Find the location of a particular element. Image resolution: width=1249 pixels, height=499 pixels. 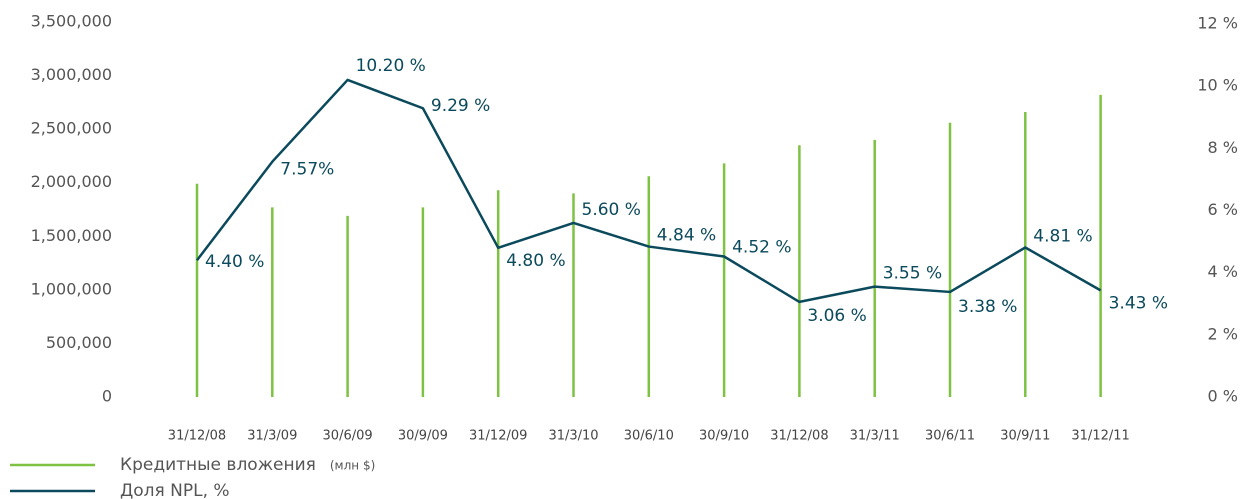

value-label: 9.29 % is located at coordinates (460, 106).